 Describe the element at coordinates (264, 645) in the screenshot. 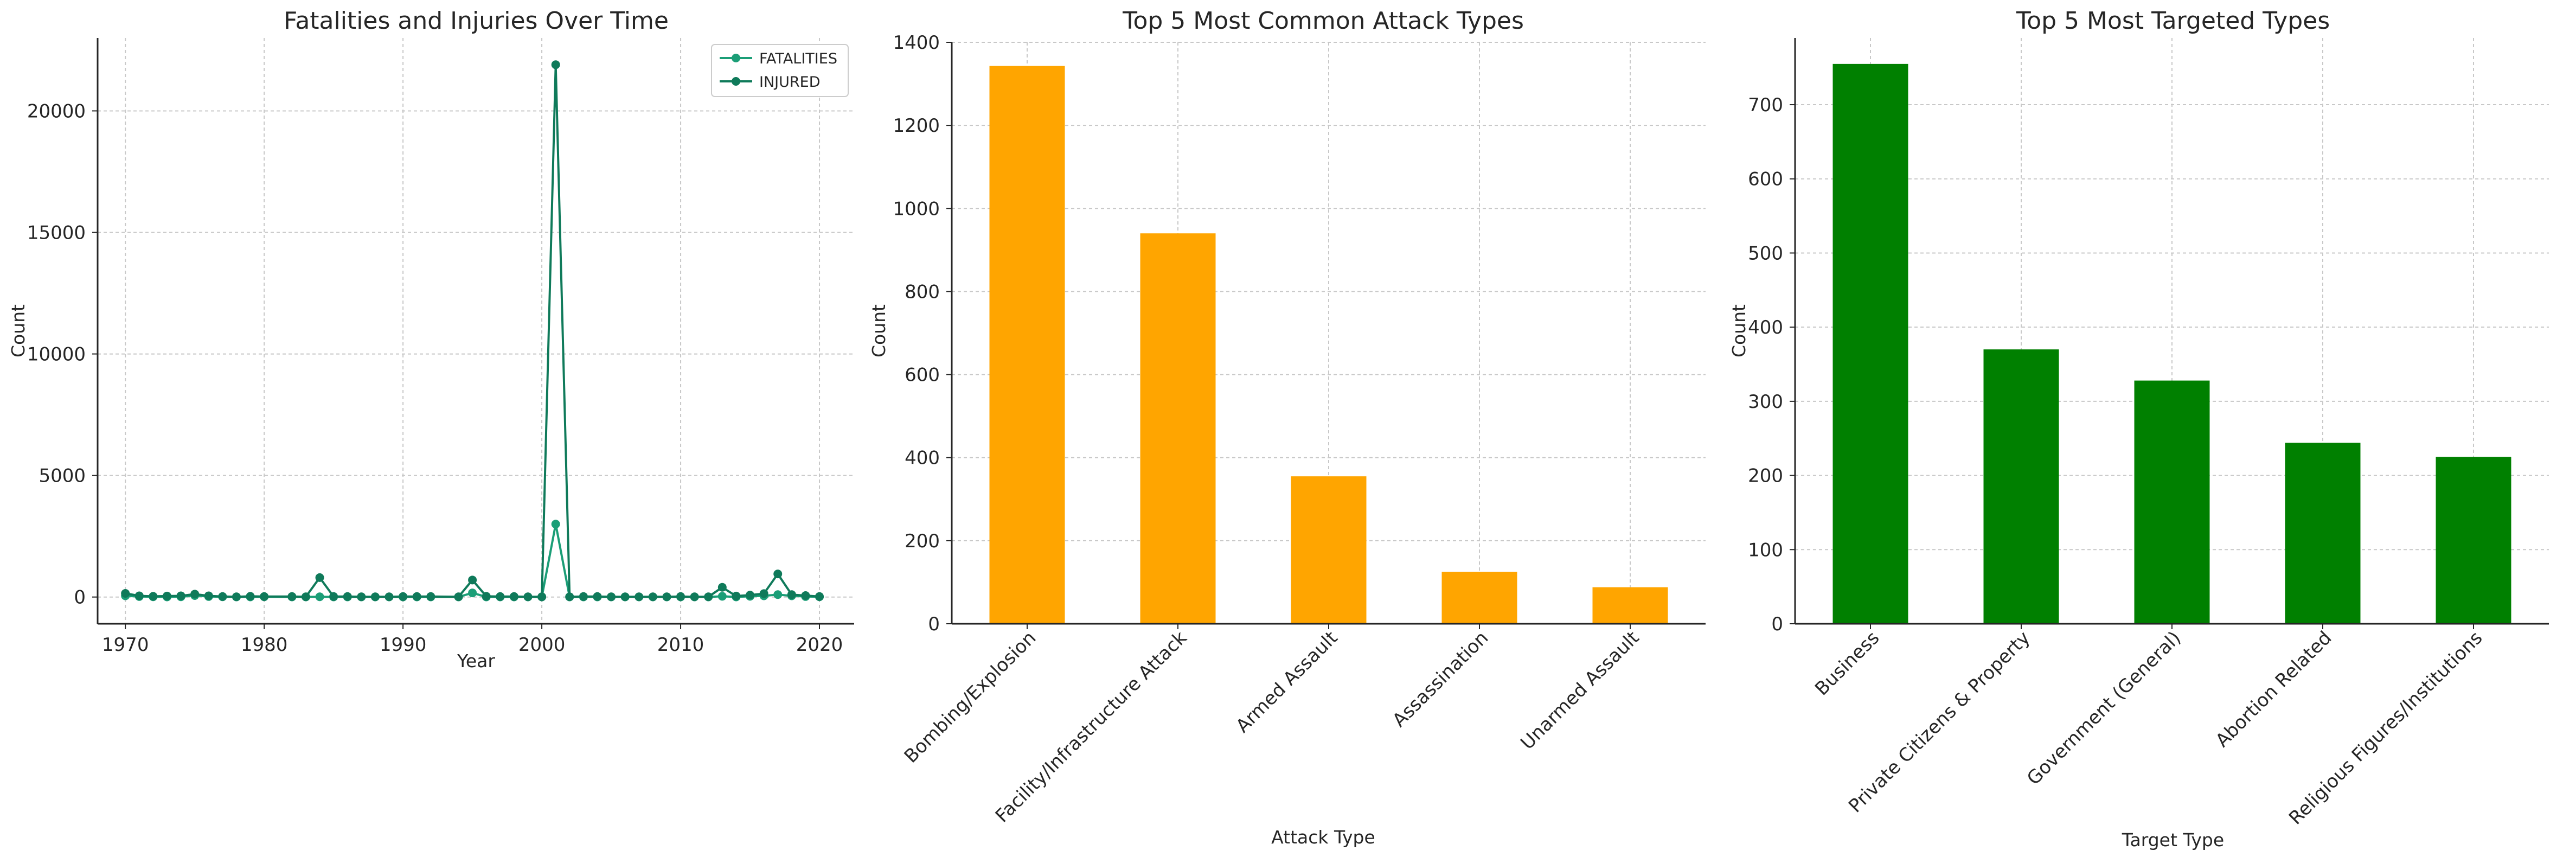

I see `x-tick-label: 1980` at that location.